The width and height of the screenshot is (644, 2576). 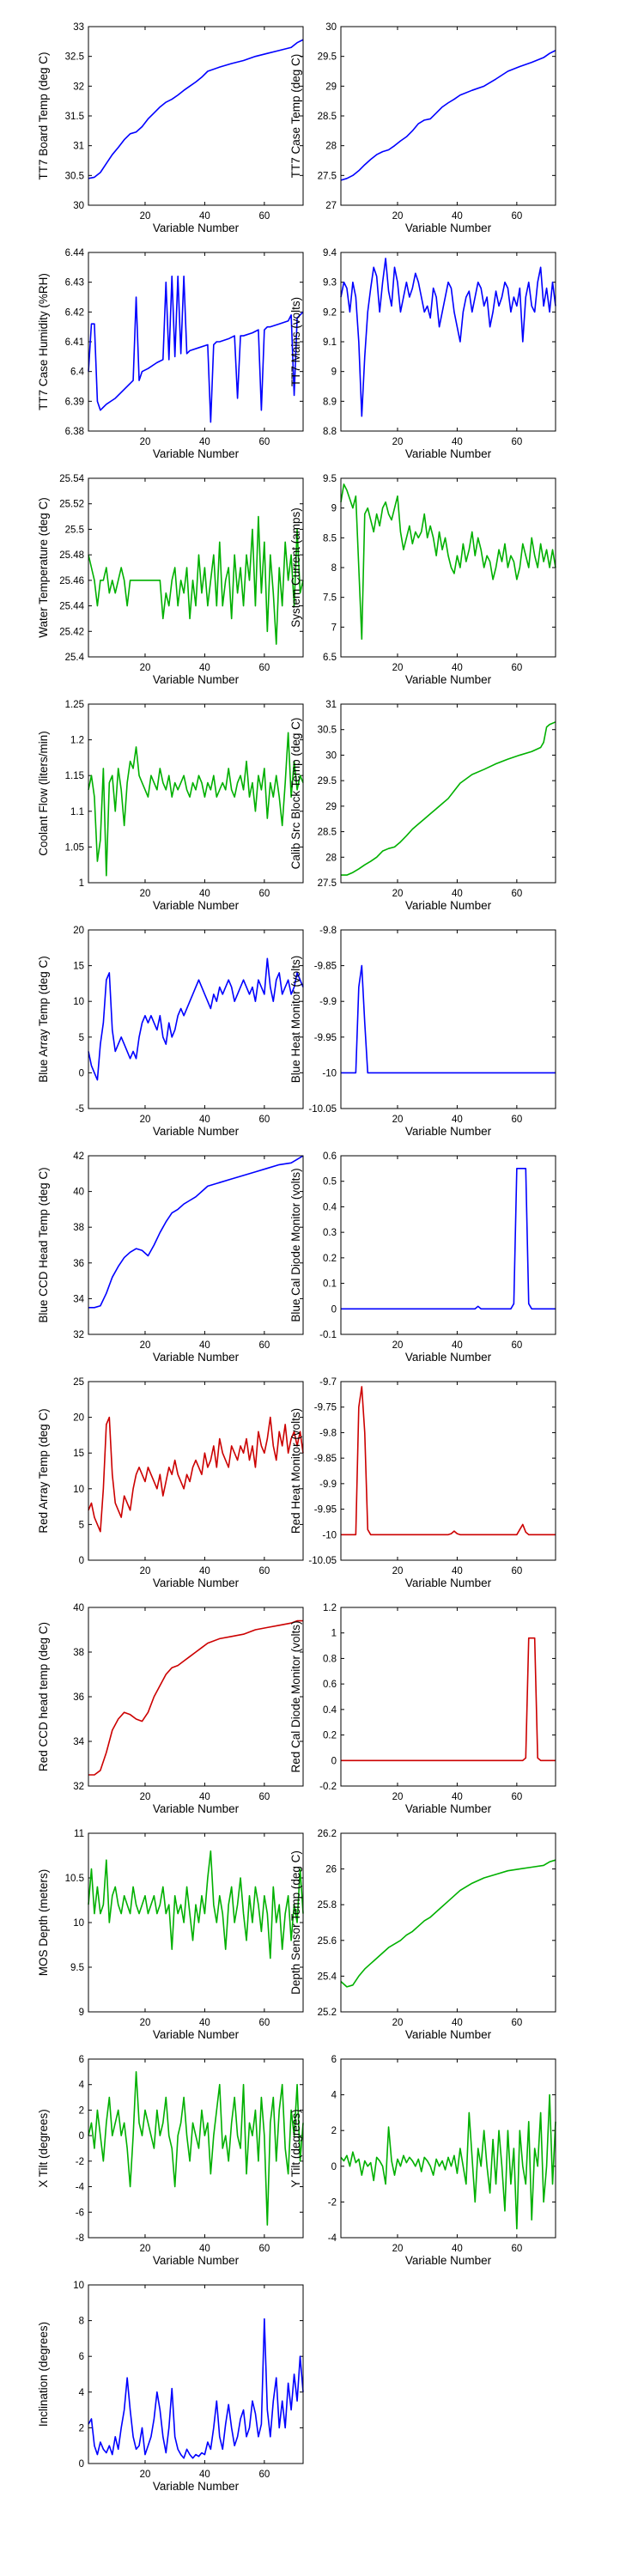 What do you see at coordinates (82, 884) in the screenshot?
I see `y-tick-label: 1` at bounding box center [82, 884].